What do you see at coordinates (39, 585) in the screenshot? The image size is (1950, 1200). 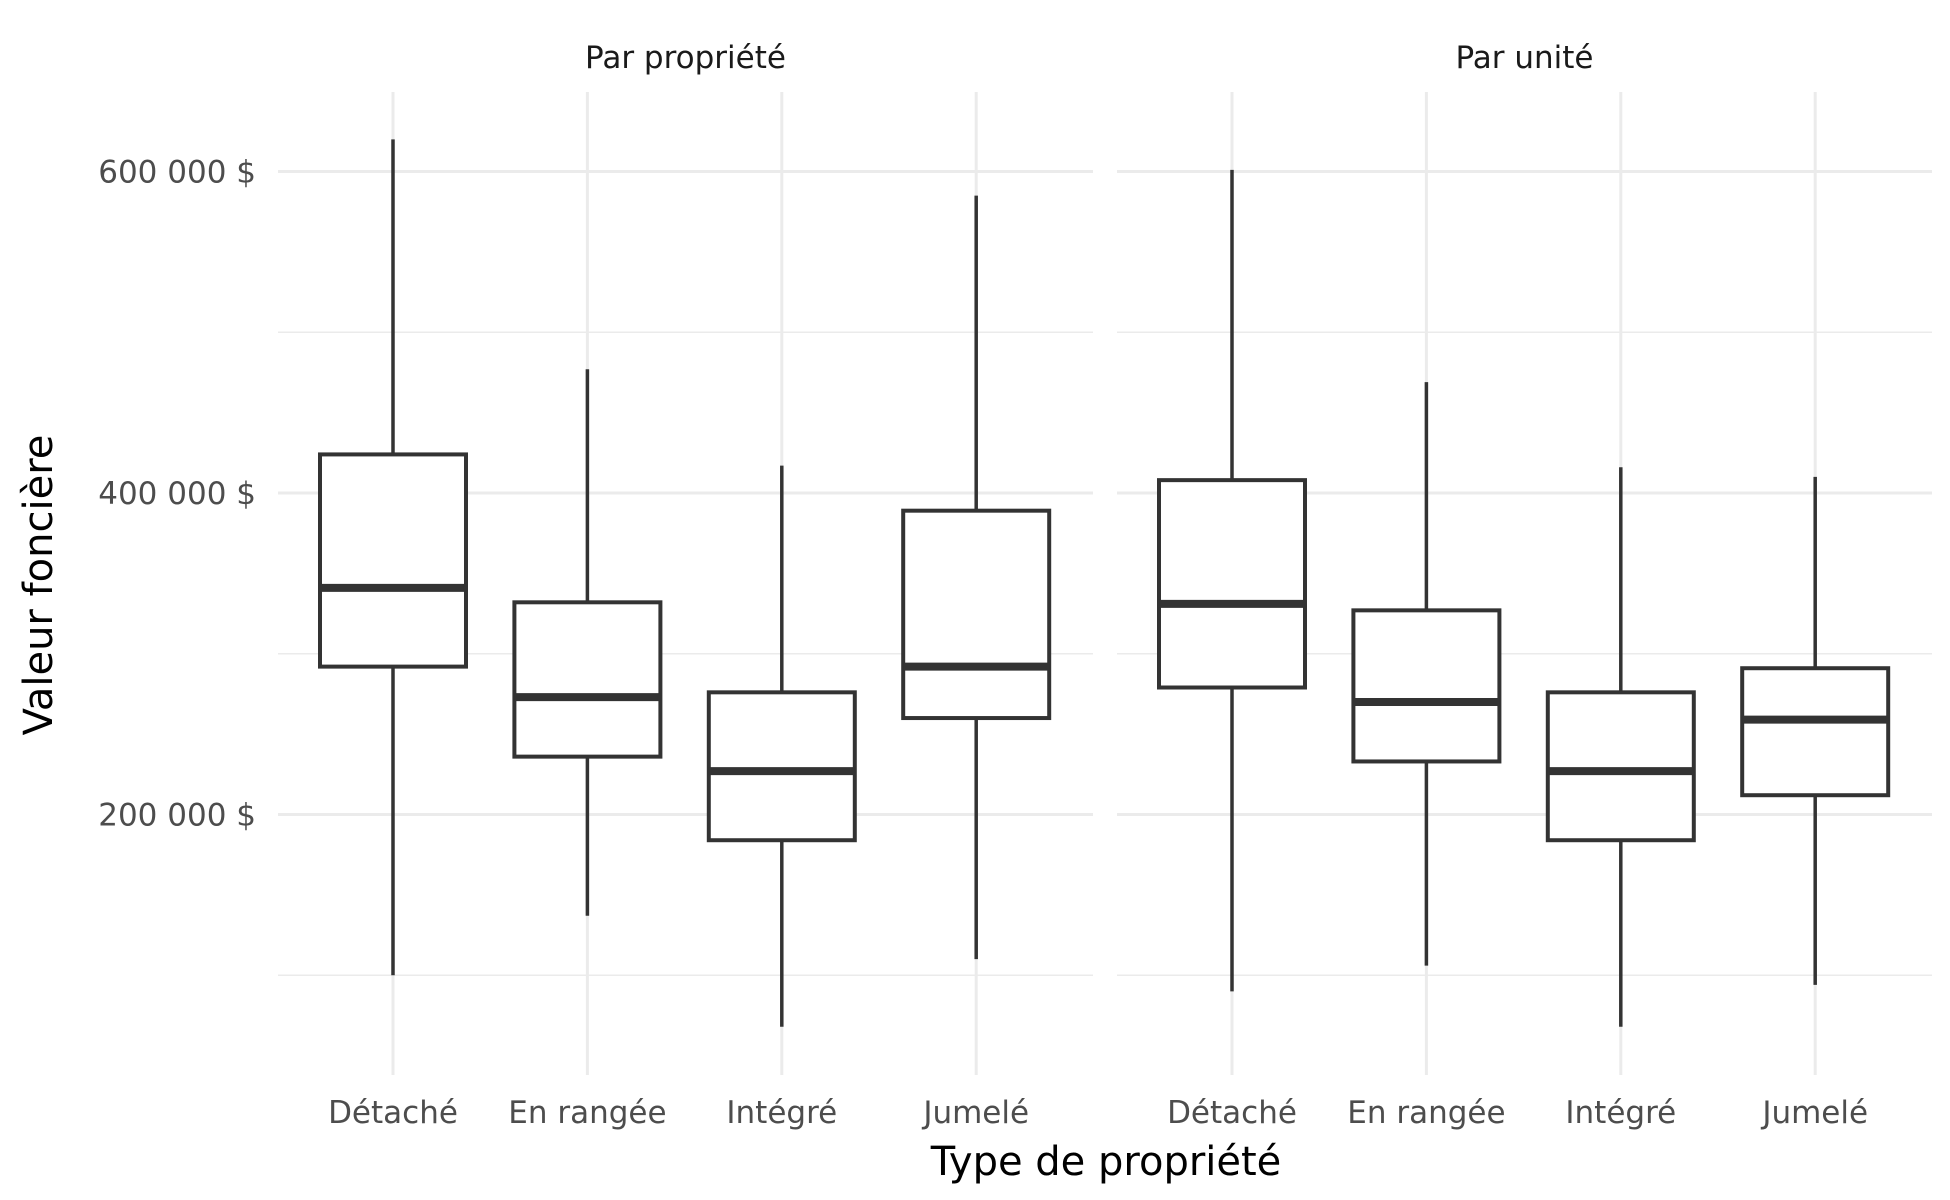 I see `y-axis-title: Valeur foncière` at bounding box center [39, 585].